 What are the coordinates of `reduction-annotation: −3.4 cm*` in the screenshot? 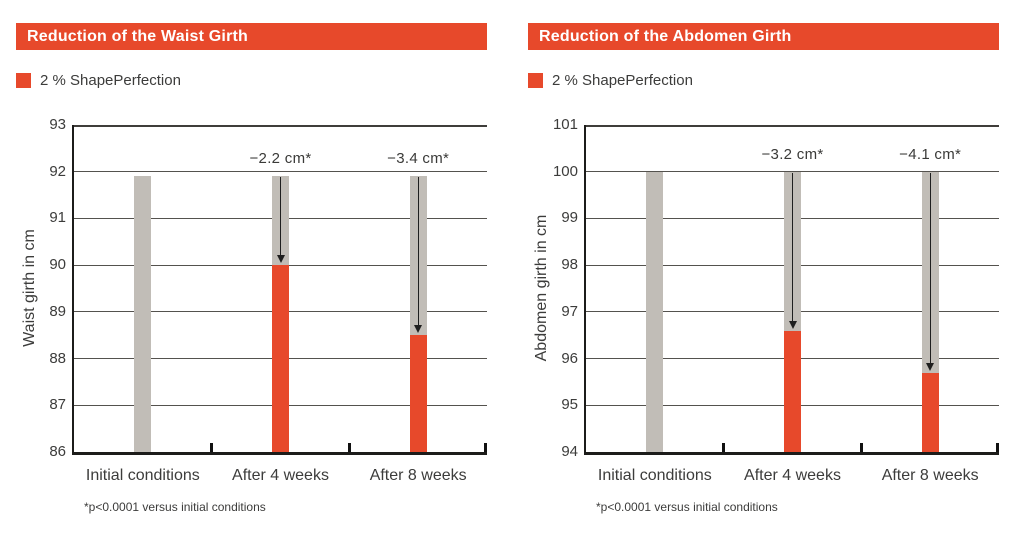 It's located at (418, 159).